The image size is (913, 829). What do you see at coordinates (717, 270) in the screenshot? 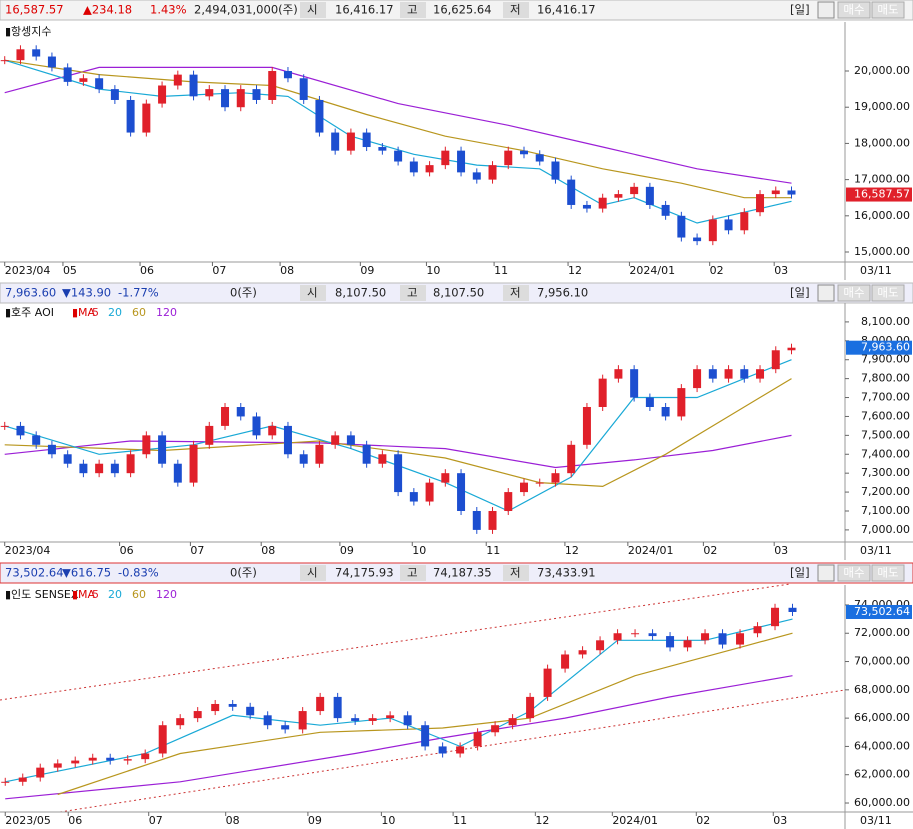
I see `x-tick-label: 02` at bounding box center [717, 270].